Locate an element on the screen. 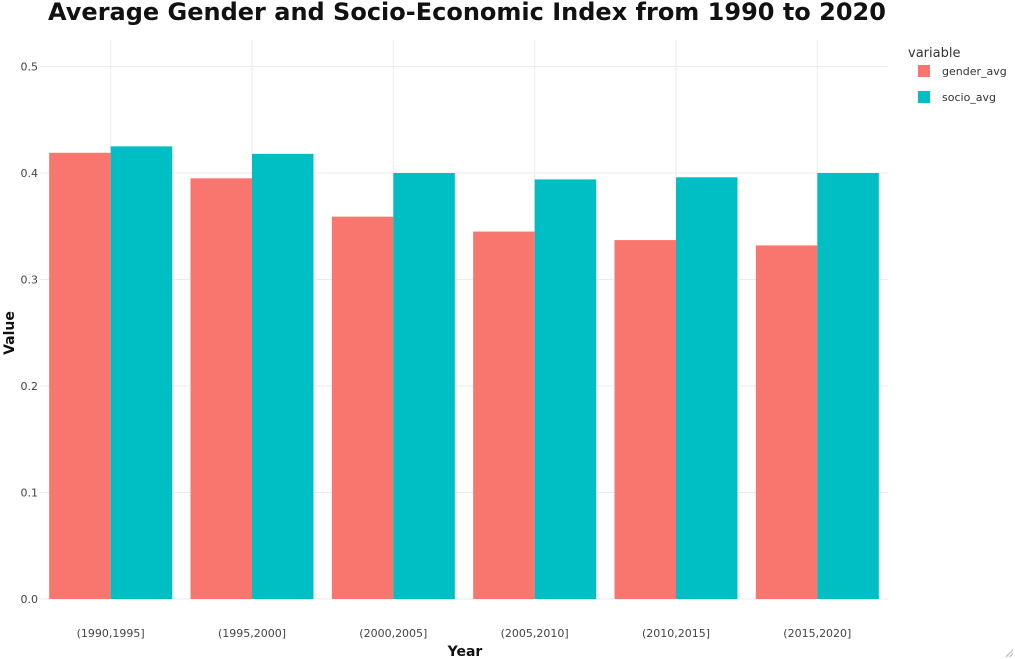 This screenshot has height=659, width=1015. x-tick-label: (2010,2015] is located at coordinates (676, 633).